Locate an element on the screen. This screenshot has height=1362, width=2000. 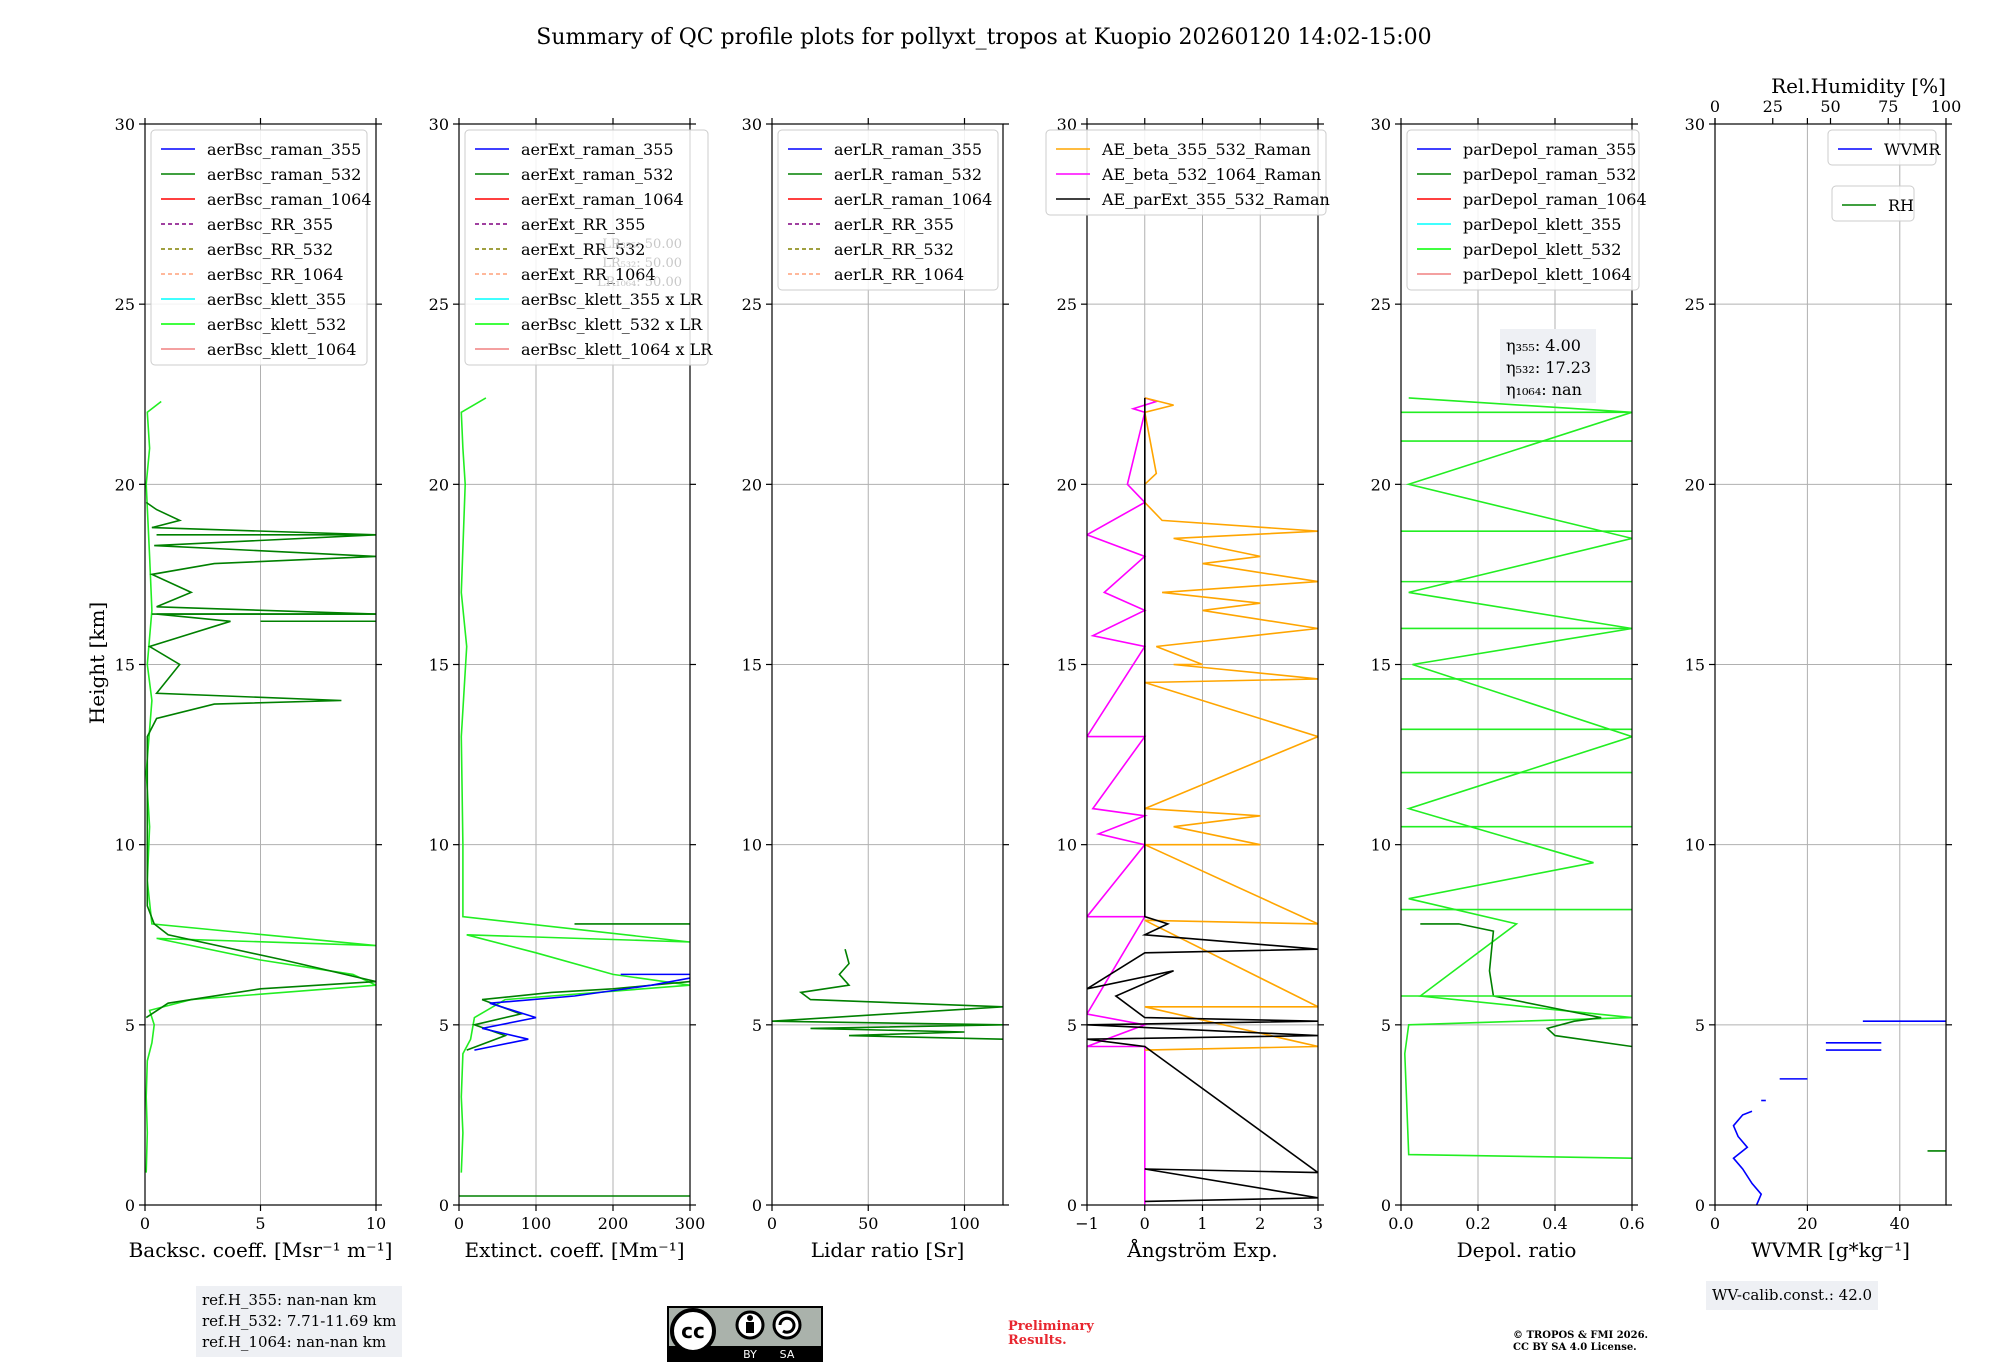
legend-label: aerLR_RR_1064 is located at coordinates (899, 274).